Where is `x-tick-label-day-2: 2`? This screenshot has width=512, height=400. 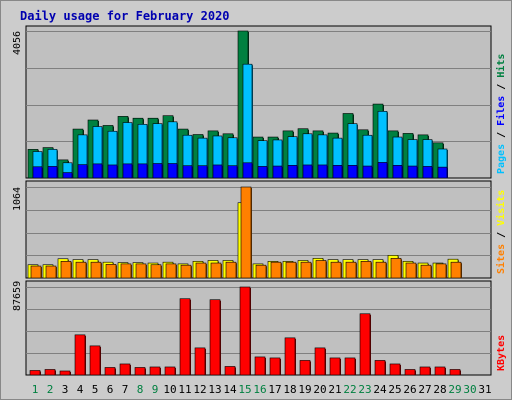
x-tick-label-day-2: 2 is located at coordinates (50, 389).